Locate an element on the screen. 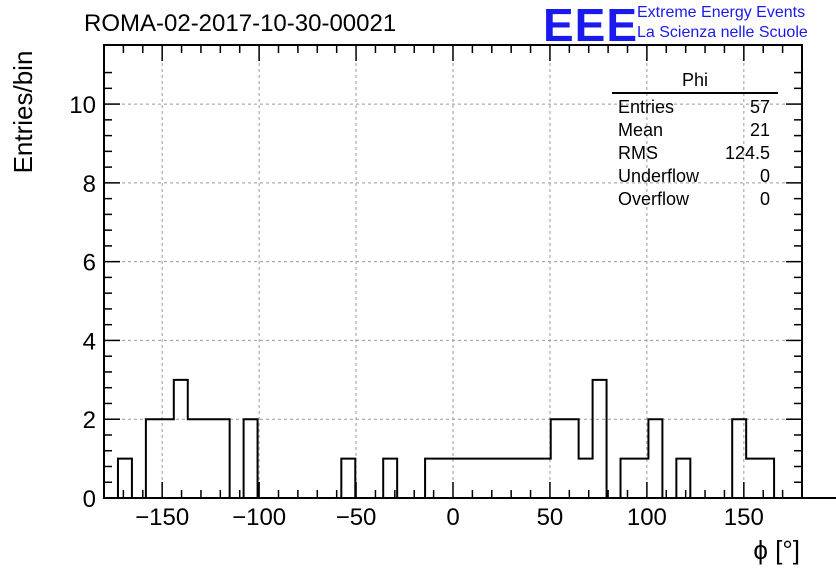 The image size is (836, 572). y-tick-label: 2 is located at coordinates (89, 420).